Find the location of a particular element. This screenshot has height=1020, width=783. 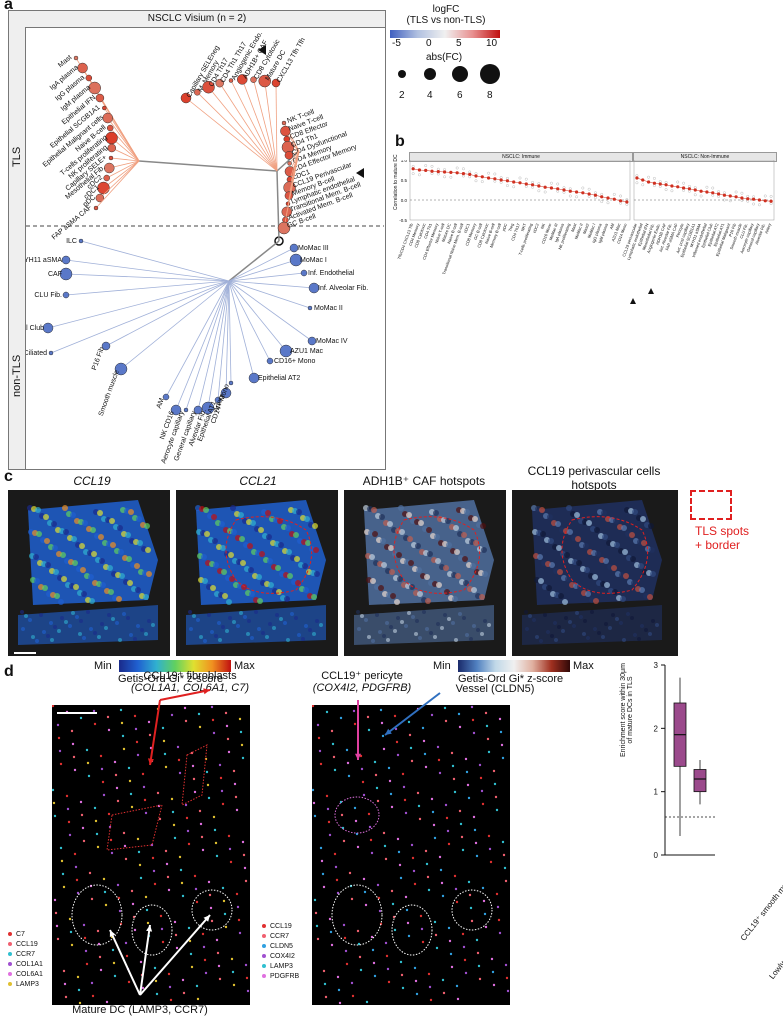

box-body is located at coordinates (700, 781).